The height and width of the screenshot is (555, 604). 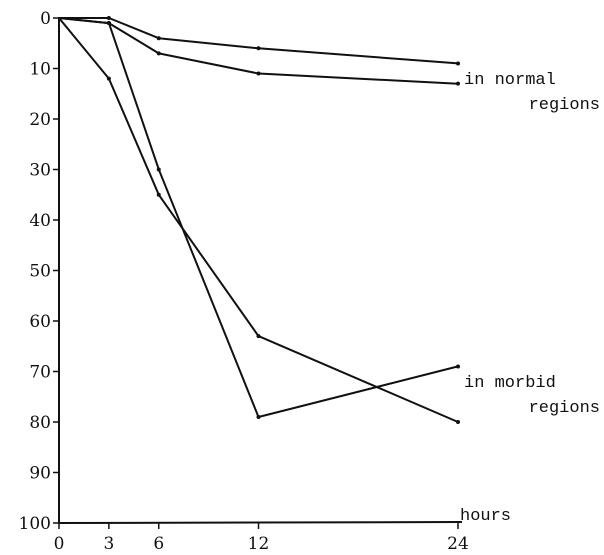 I want to click on y-tick-label-20: 20, so click(x=40, y=120).